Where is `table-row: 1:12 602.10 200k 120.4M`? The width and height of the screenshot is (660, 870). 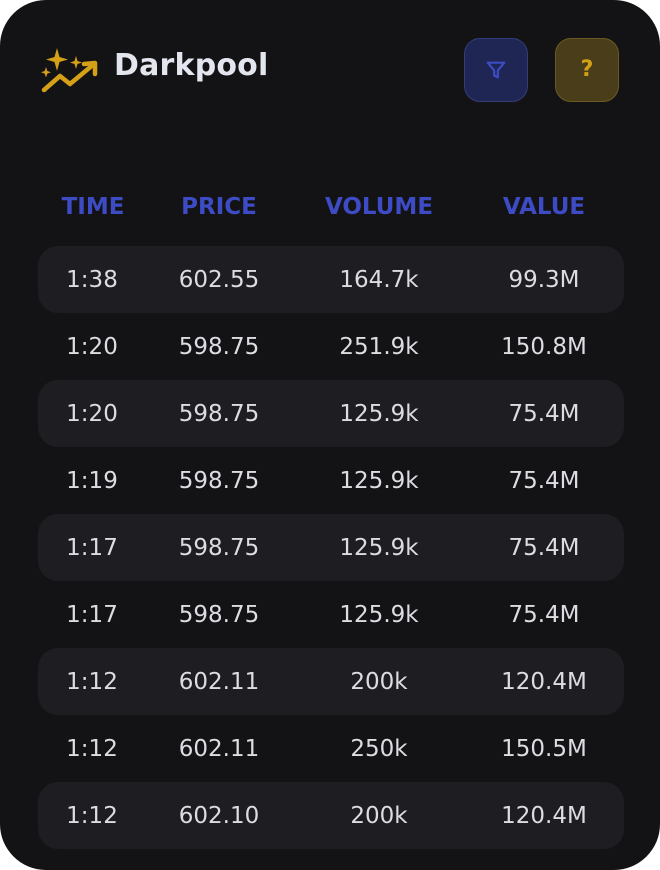
table-row: 1:12 602.10 200k 120.4M is located at coordinates (331, 815).